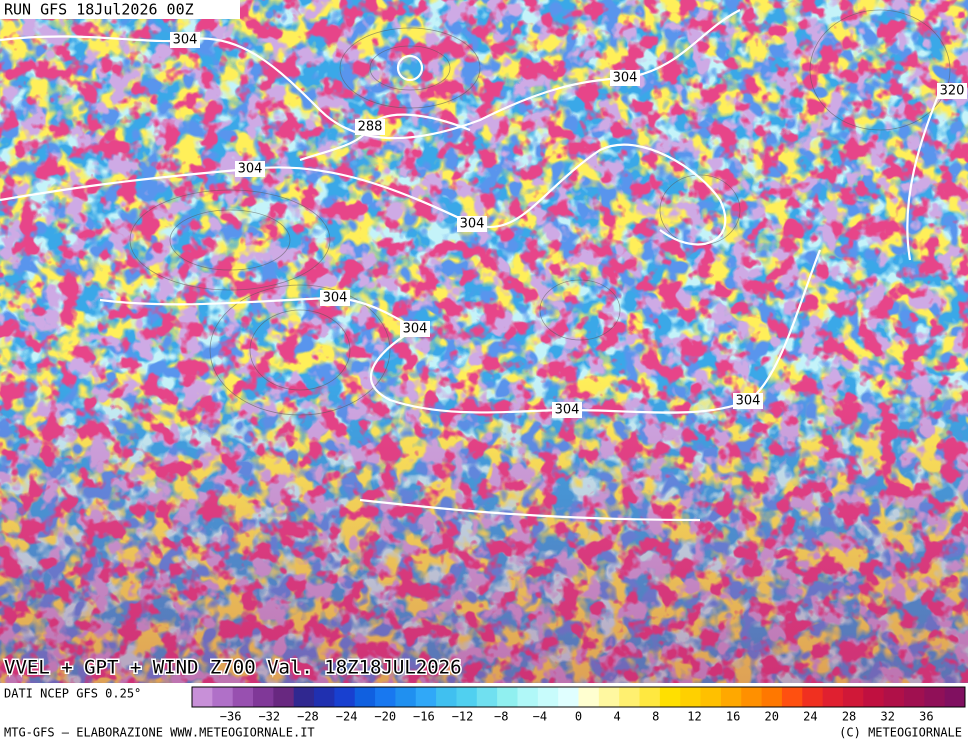  What do you see at coordinates (72, 694) in the screenshot?
I see `source-label: DATI NCEP GFS 0.25°` at bounding box center [72, 694].